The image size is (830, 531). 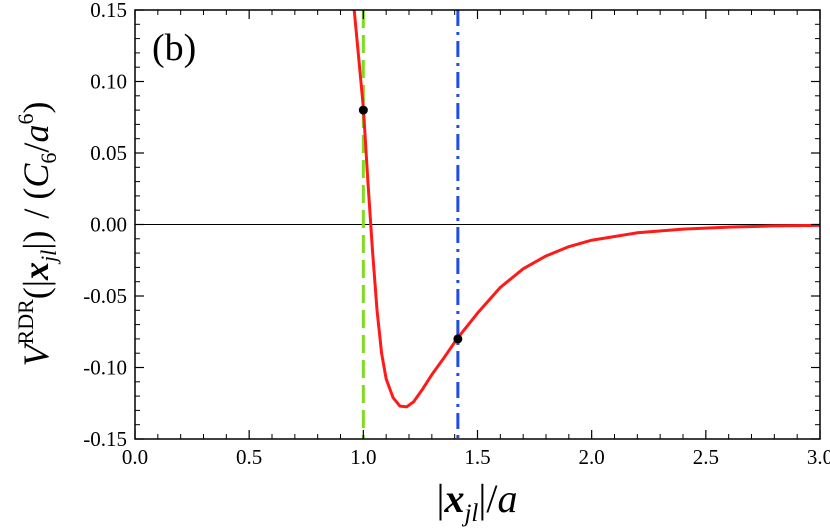 What do you see at coordinates (105, 439) in the screenshot?
I see `y-tick-label: -0.15` at bounding box center [105, 439].